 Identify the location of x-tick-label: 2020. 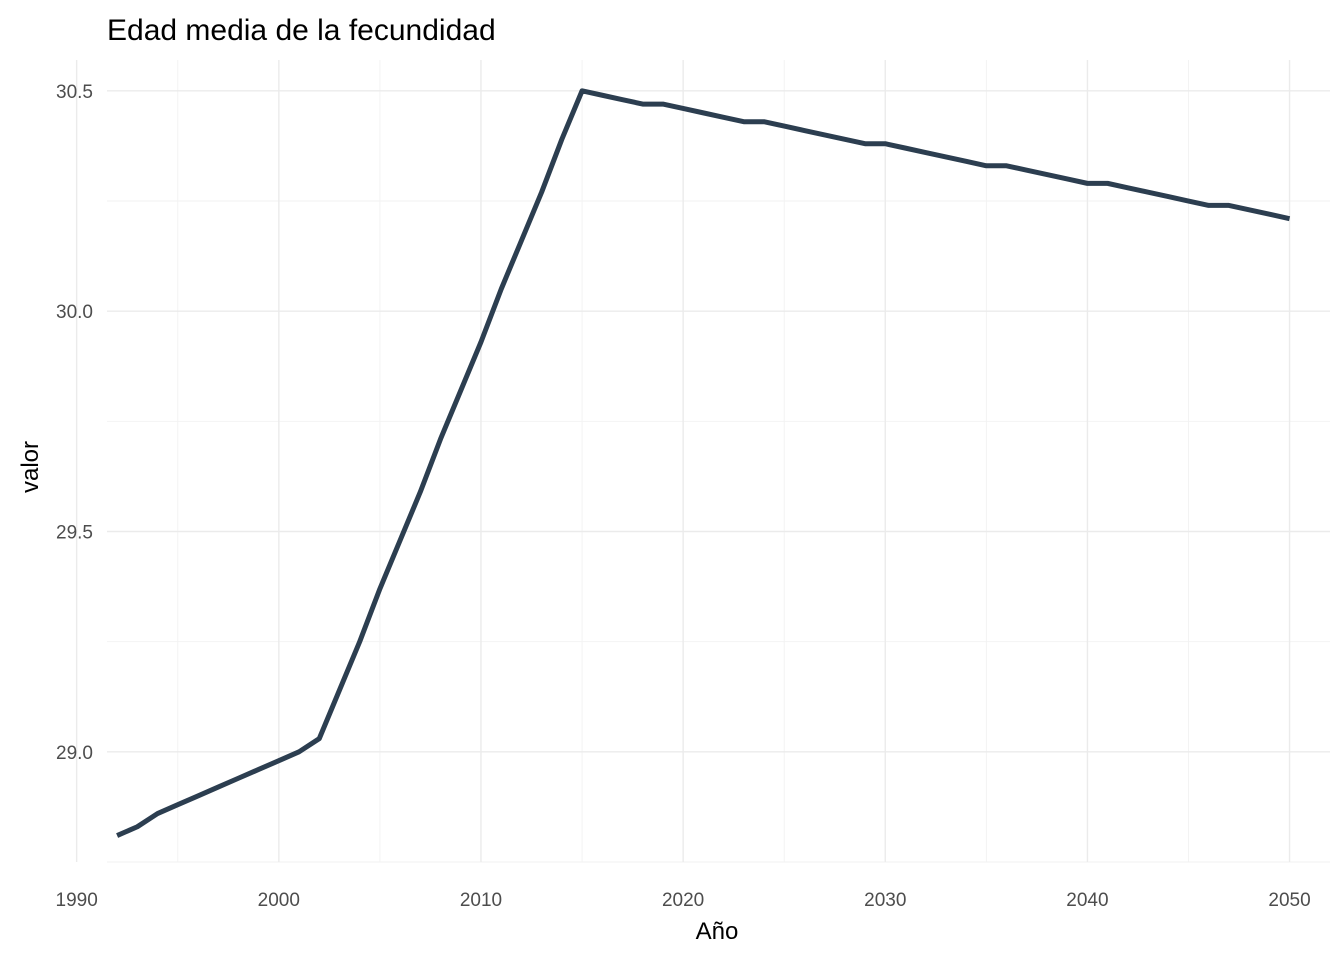
(683, 900).